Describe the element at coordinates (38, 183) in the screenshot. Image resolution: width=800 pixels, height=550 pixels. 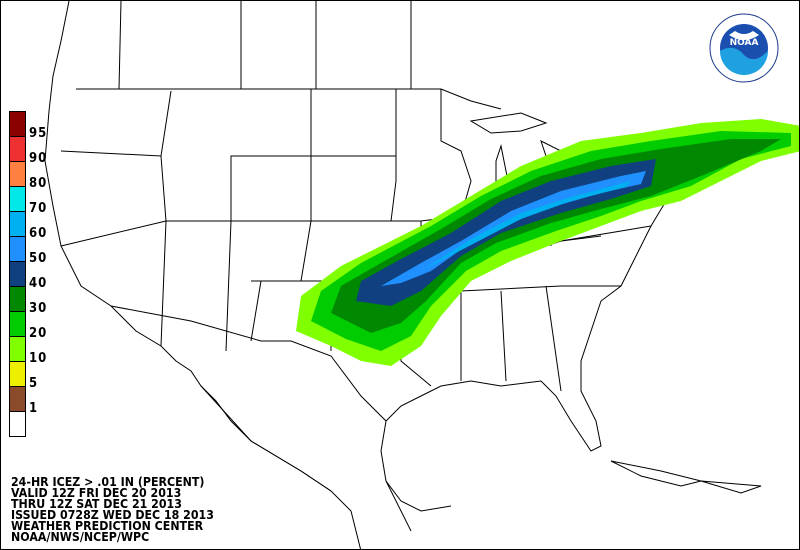
I see `legend-label: 80` at that location.